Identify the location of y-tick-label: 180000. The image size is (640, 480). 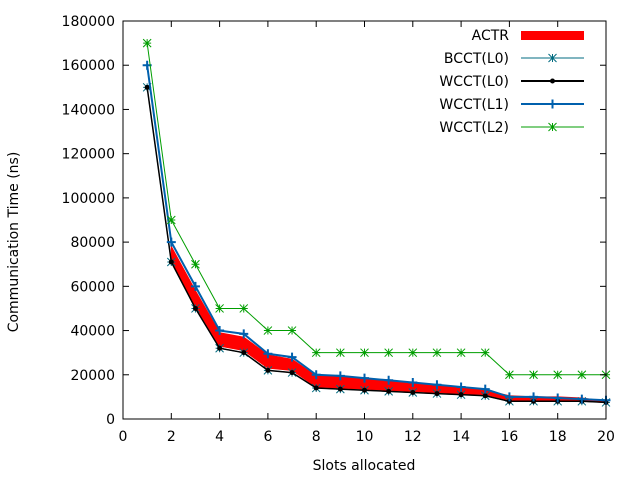
(88, 22).